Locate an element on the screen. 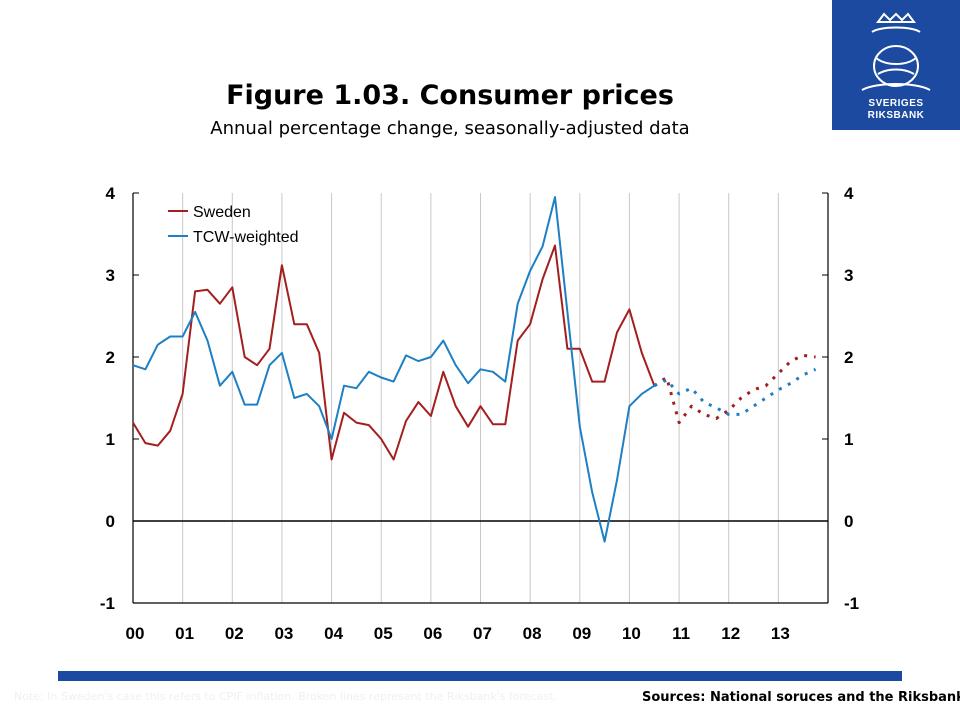  x-tick-label: 12 is located at coordinates (730, 633).